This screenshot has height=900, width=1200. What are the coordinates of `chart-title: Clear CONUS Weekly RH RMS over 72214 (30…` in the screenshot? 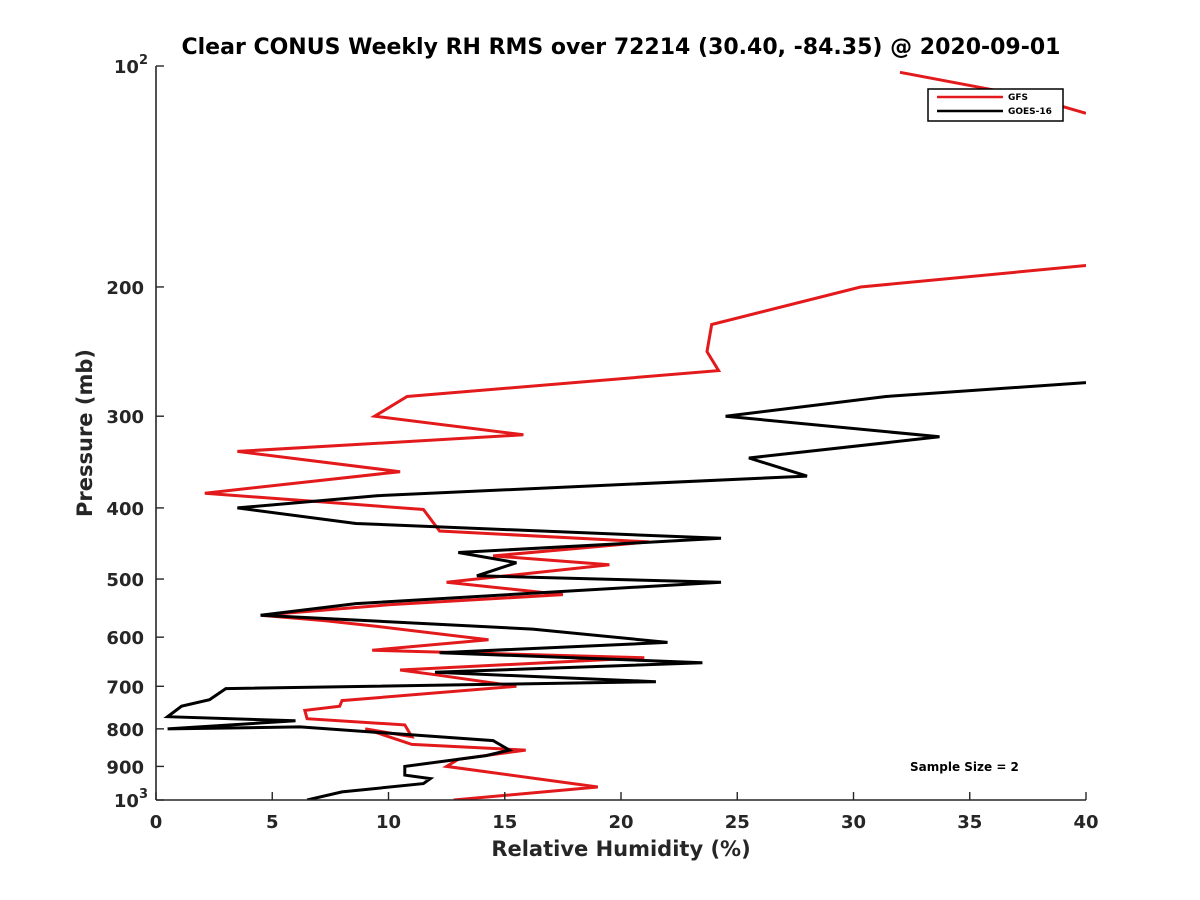 It's located at (621, 47).